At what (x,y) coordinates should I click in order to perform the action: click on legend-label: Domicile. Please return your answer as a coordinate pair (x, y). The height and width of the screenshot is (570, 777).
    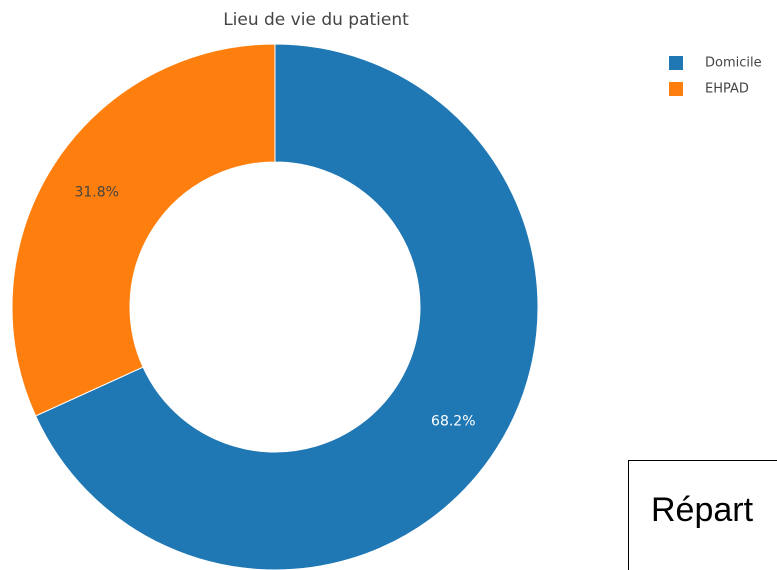
    Looking at the image, I should click on (733, 63).